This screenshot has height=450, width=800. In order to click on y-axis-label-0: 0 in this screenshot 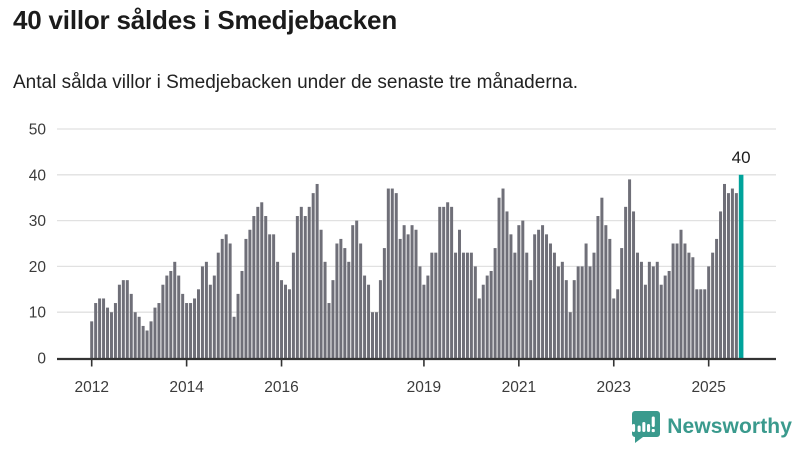, I will do `click(41, 359)`.